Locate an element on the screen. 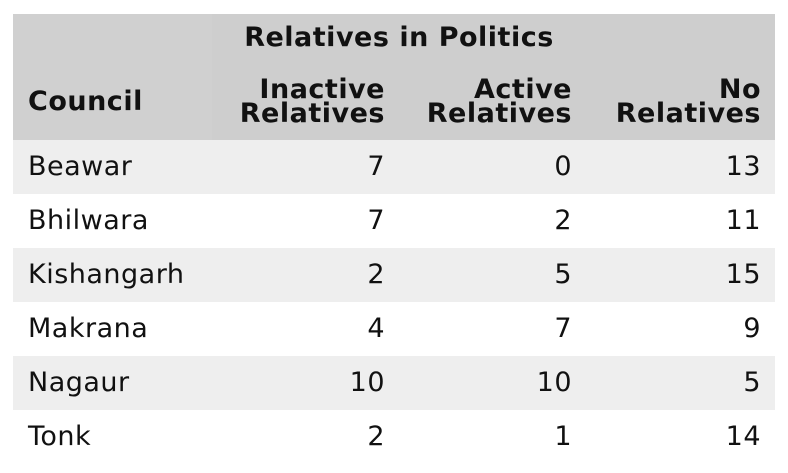 Image resolution: width=788 pixels, height=473 pixels. column-header-none: No Relatives is located at coordinates (680, 104).